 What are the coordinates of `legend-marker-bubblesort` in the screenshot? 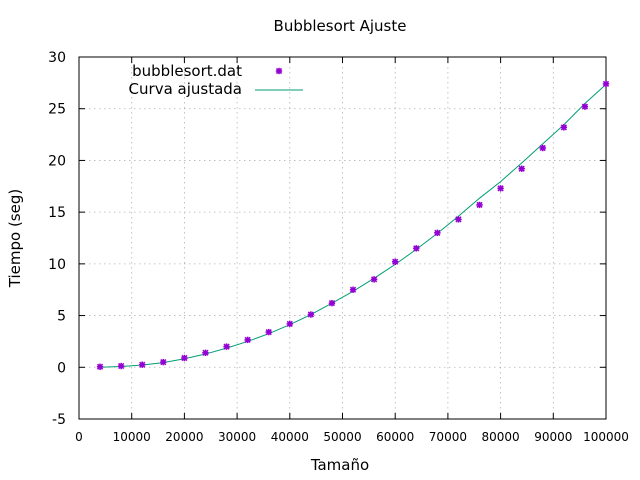 It's located at (279, 71).